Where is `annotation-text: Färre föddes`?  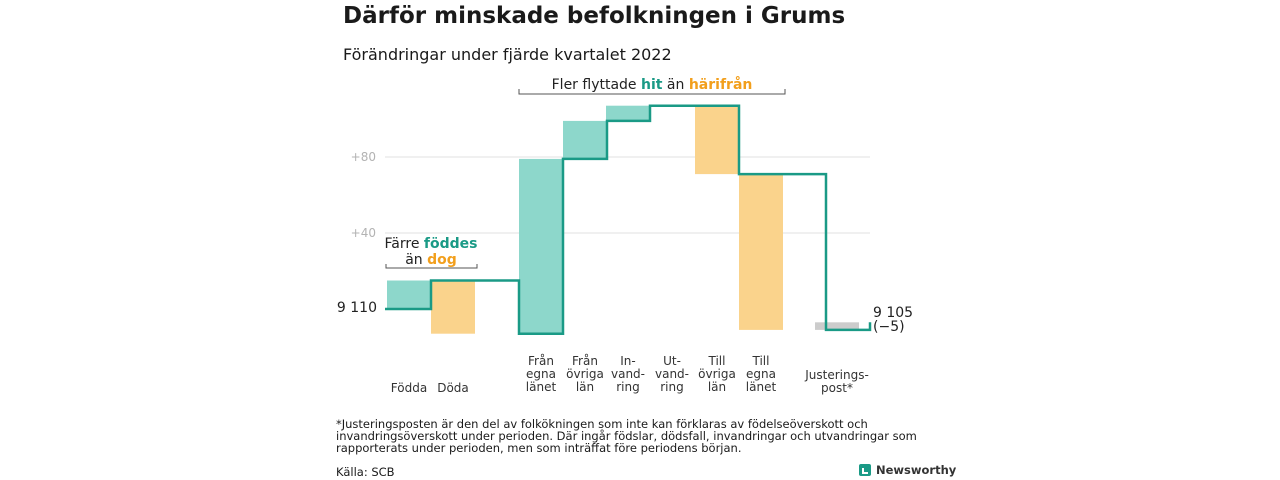
annotation-text: Färre föddes is located at coordinates (431, 244).